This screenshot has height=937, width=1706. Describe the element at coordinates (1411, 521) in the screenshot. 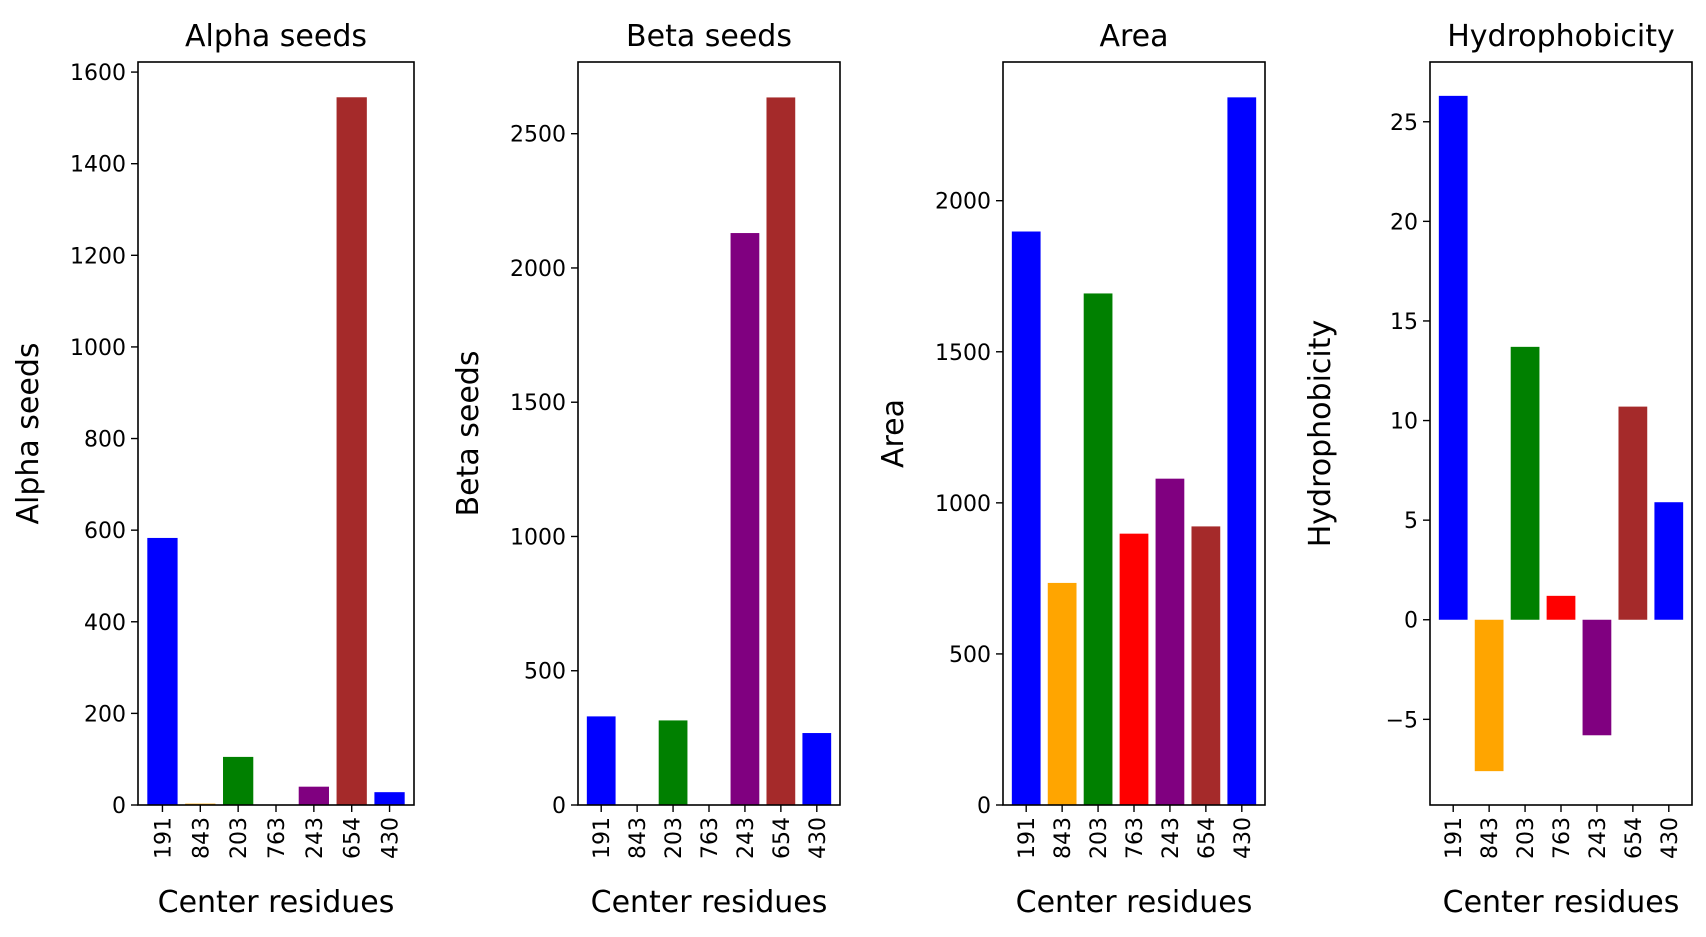

I see `y-tick-label: 5` at that location.